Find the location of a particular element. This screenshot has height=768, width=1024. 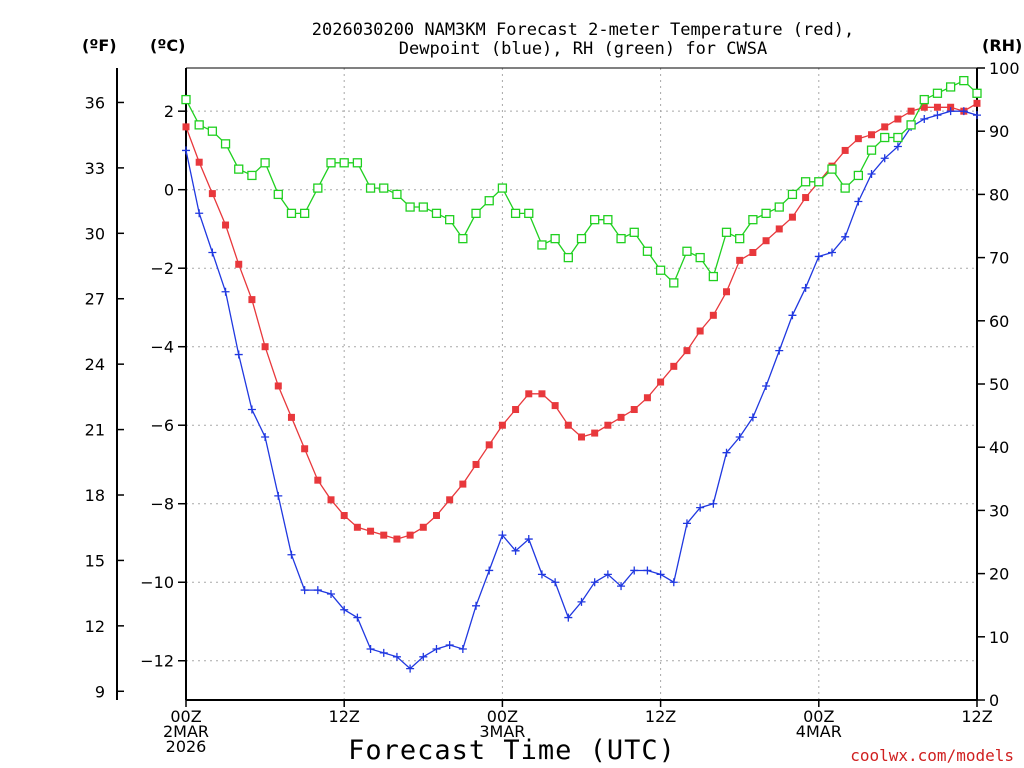

x-tick-label: 4MAR is located at coordinates (819, 731).